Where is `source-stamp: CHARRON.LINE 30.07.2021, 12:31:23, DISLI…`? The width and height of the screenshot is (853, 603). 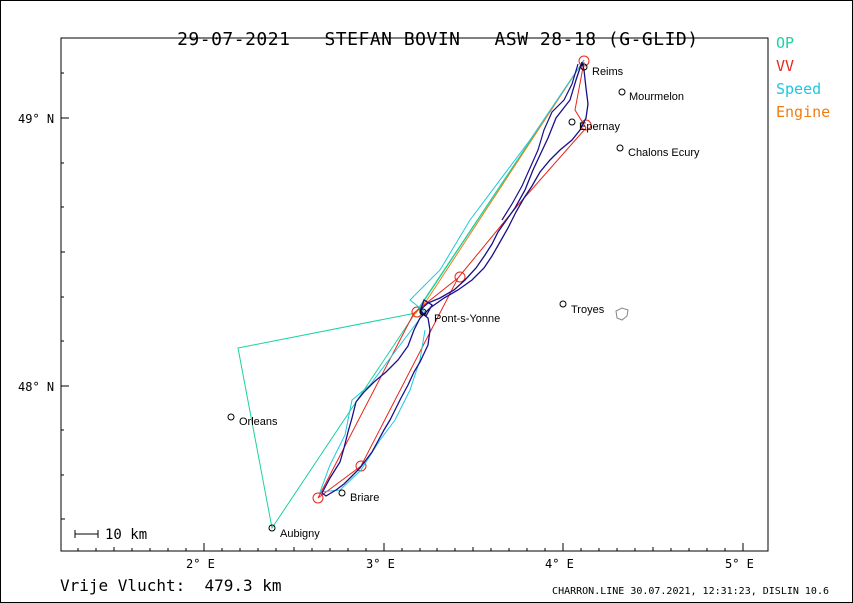
source-stamp: CHARRON.LINE 30.07.2021, 12:31:23, DISLI… is located at coordinates (690, 591).